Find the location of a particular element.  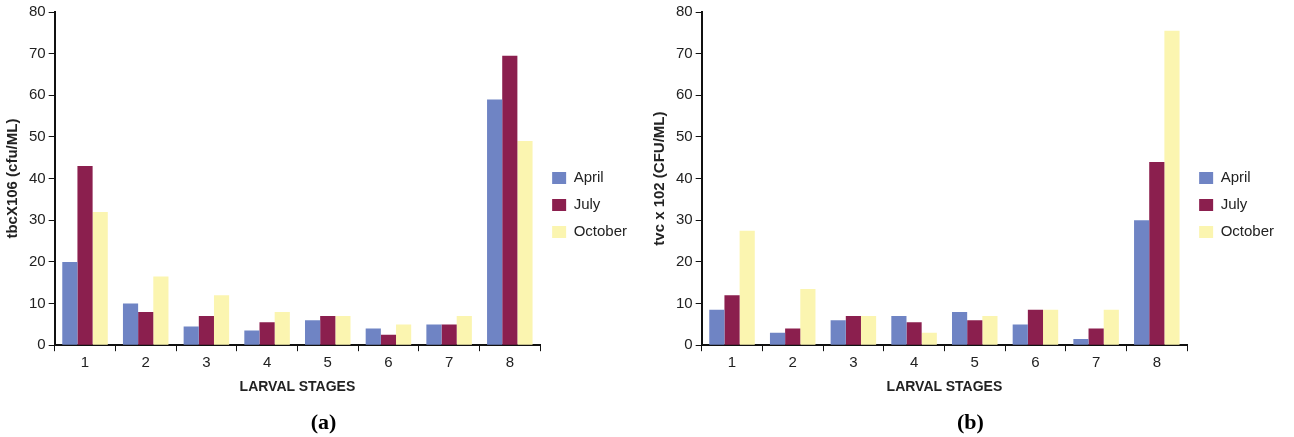

text: (b) is located at coordinates (970, 422).